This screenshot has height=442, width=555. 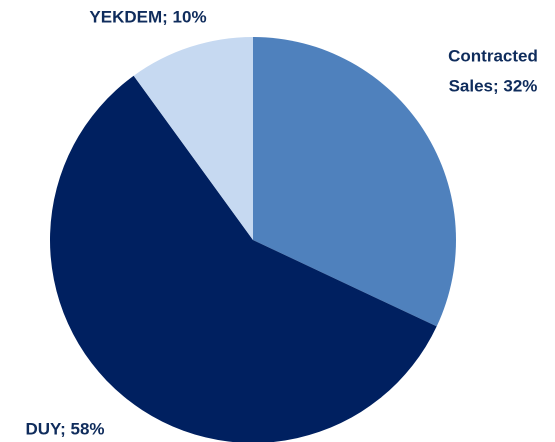 What do you see at coordinates (193, 138) in the screenshot?
I see `pie-slice` at bounding box center [193, 138].